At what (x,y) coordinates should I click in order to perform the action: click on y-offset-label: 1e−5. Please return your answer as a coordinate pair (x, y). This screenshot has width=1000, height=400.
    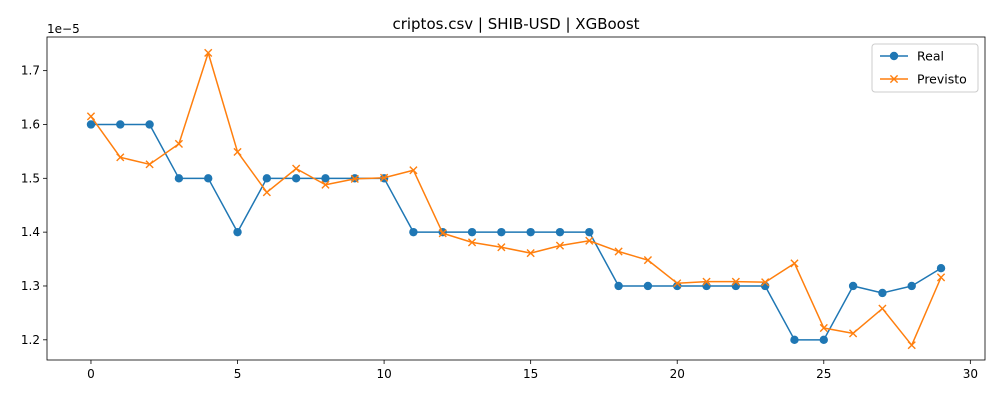
    Looking at the image, I should click on (63, 29).